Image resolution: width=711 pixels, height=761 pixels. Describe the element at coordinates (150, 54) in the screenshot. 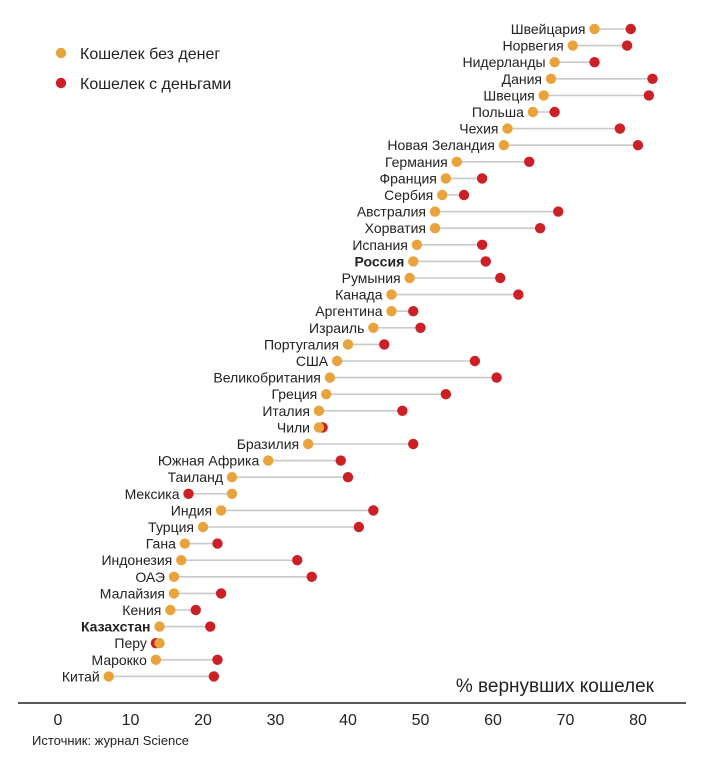

I see `legend-label-no-money: Кошелек без денег` at that location.